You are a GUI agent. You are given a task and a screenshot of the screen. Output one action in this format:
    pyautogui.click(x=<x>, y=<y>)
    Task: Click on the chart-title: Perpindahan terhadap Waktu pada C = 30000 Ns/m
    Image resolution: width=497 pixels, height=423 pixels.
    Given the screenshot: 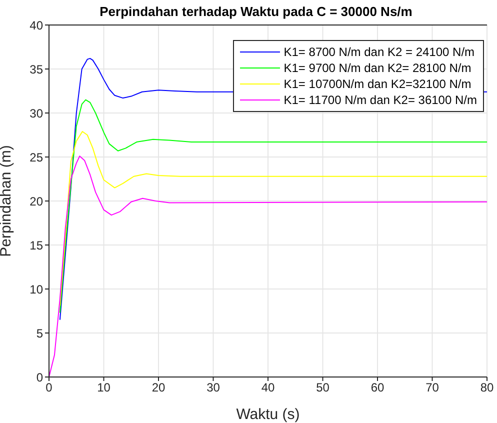 What is the action you would take?
    pyautogui.click(x=256, y=11)
    